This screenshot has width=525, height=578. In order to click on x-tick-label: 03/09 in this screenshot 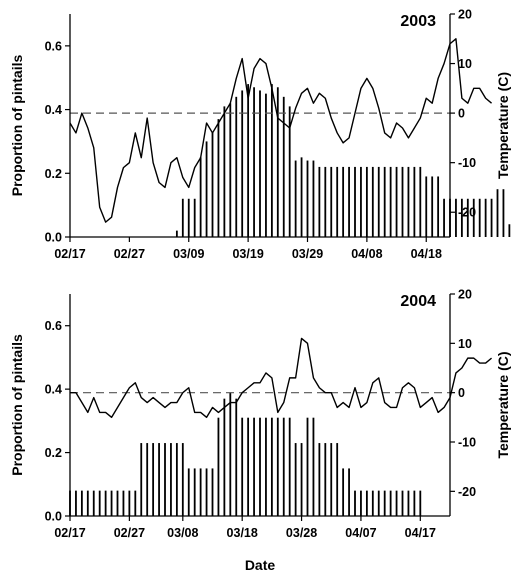, I will do `click(188, 254)`.